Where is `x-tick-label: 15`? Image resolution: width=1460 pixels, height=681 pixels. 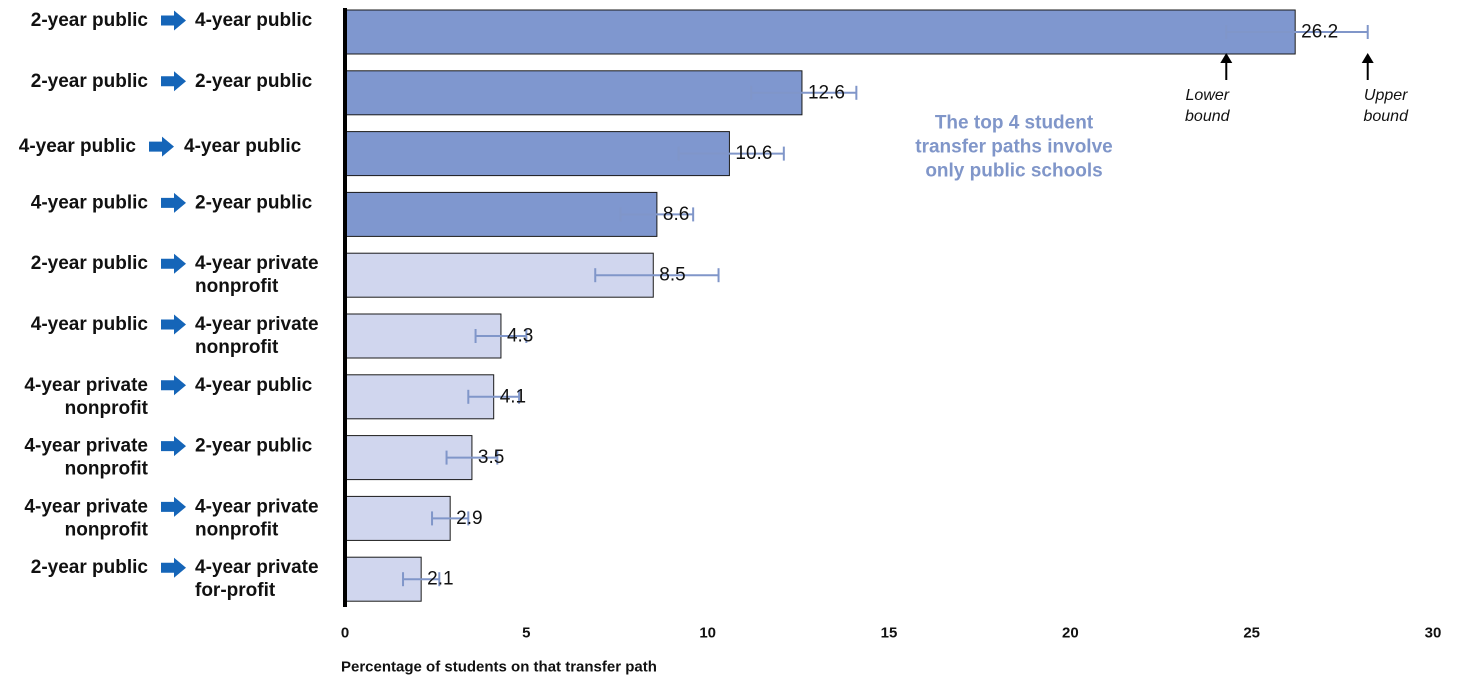
x-tick-label: 15 is located at coordinates (889, 633).